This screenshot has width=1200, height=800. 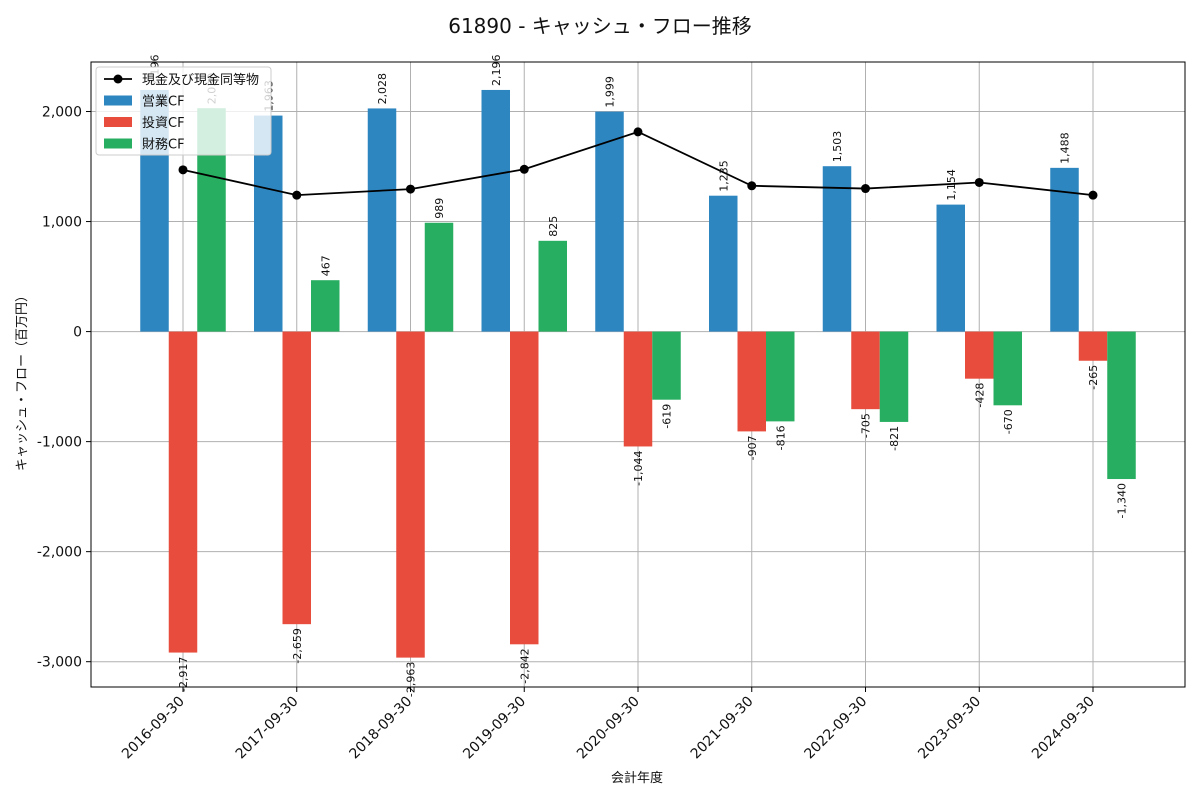 I want to click on y-tick-label: -1,000, so click(x=59, y=443).